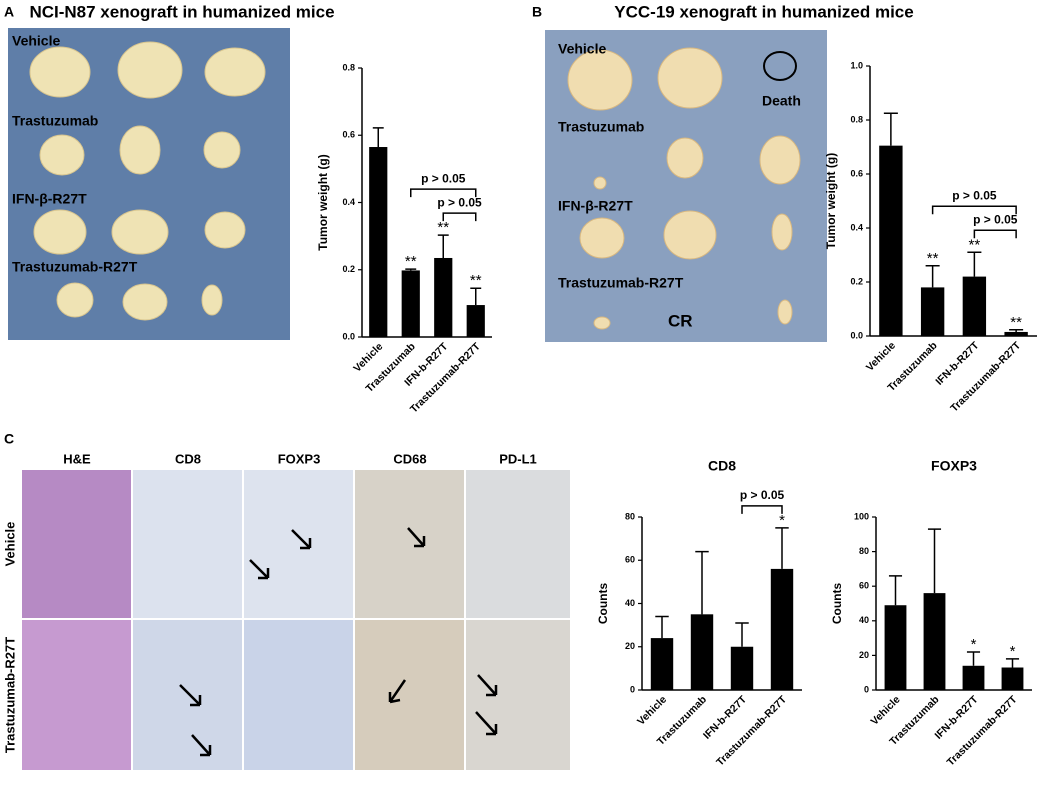 Image resolution: width=1052 pixels, height=789 pixels. I want to click on ihc-column: CD68, so click(409, 458).